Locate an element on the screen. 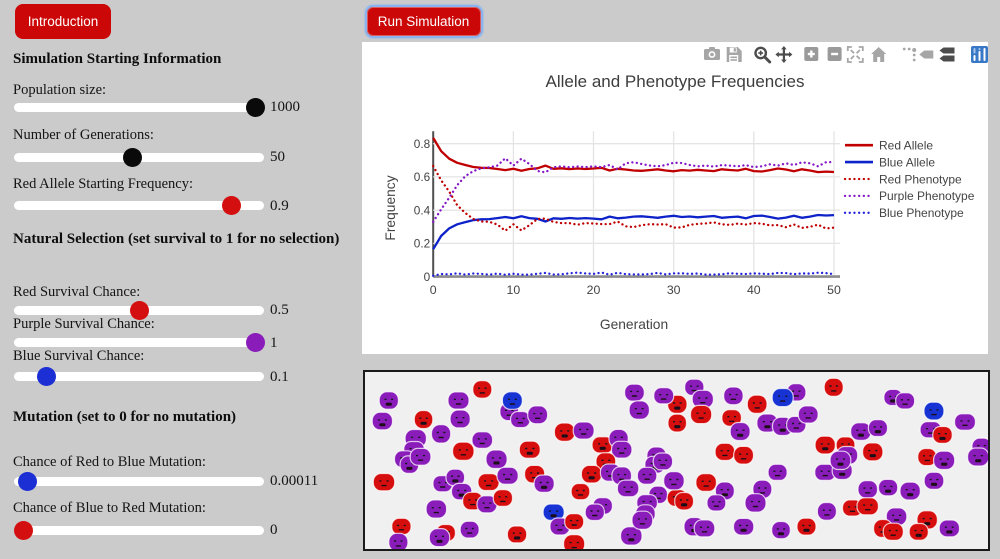  svg-text: 30 is located at coordinates (674, 290).